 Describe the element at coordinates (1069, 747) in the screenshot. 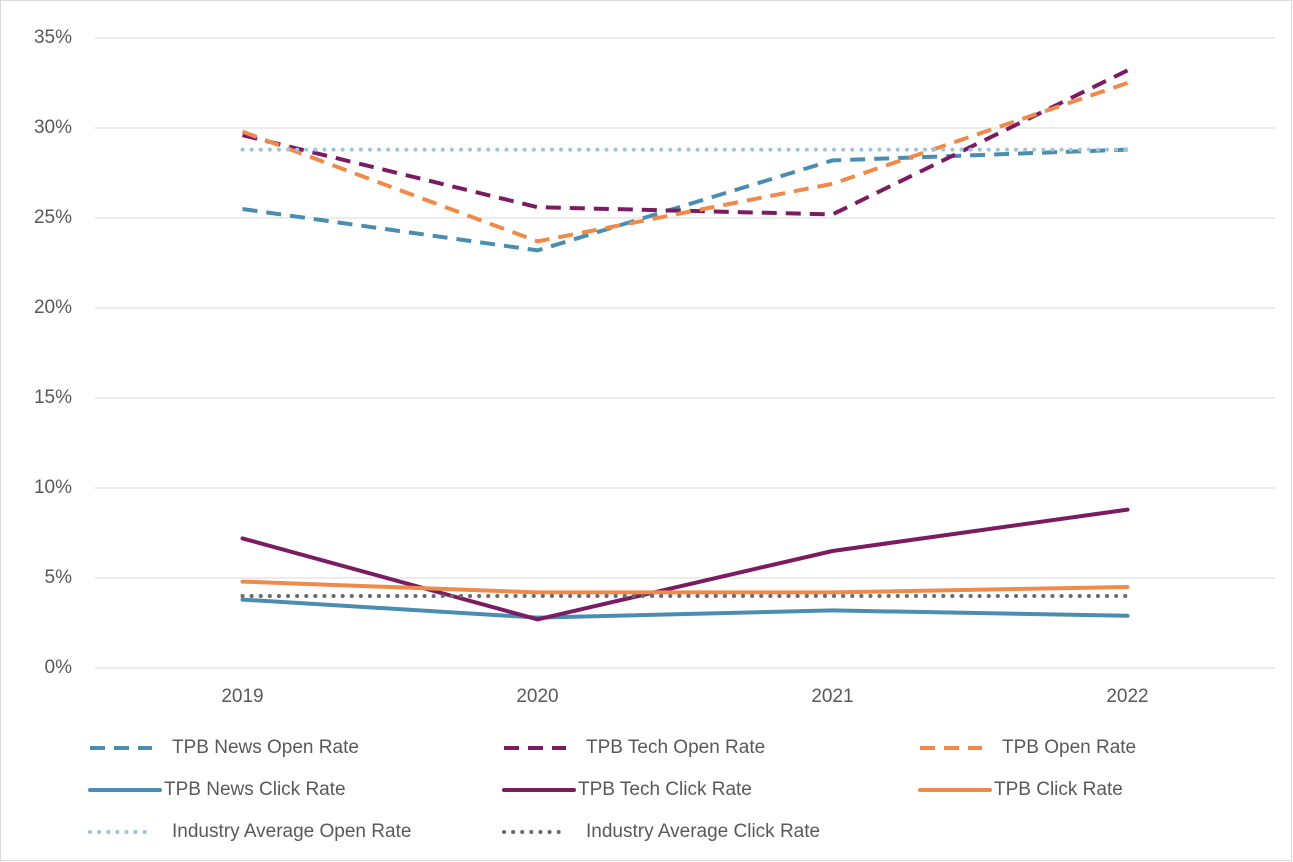

I see `legend-label: TPB Open Rate` at that location.